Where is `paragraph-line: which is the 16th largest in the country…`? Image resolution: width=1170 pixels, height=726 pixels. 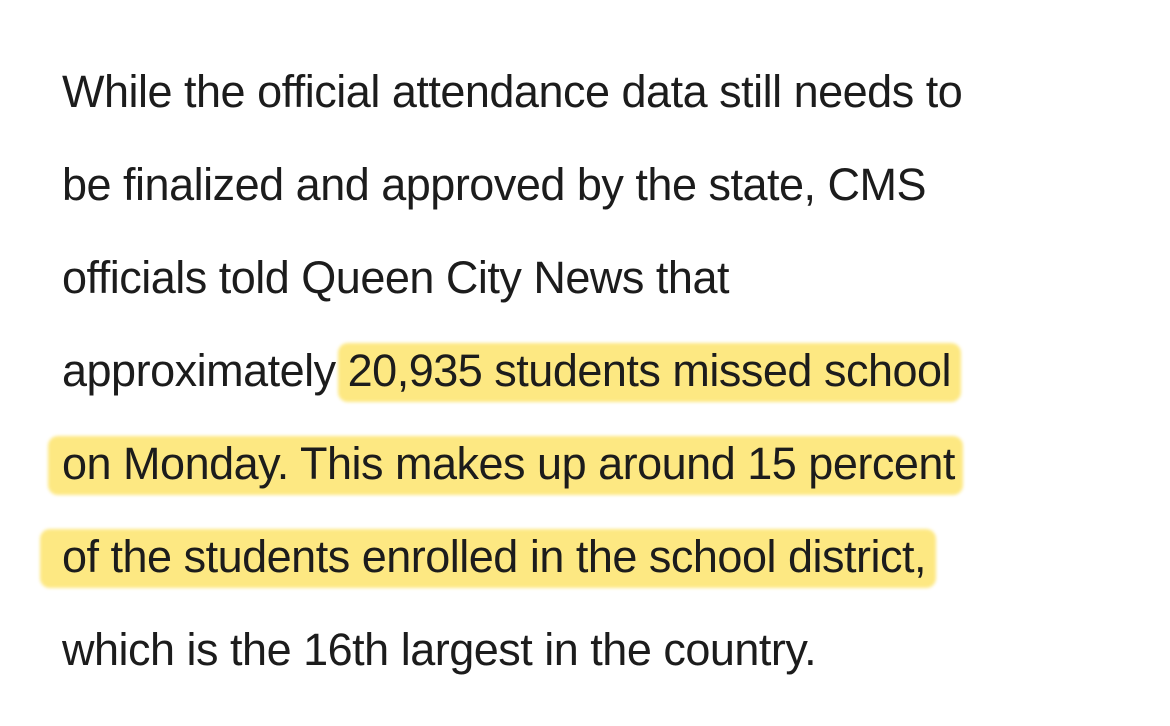 paragraph-line: which is the 16th largest in the country… is located at coordinates (439, 649).